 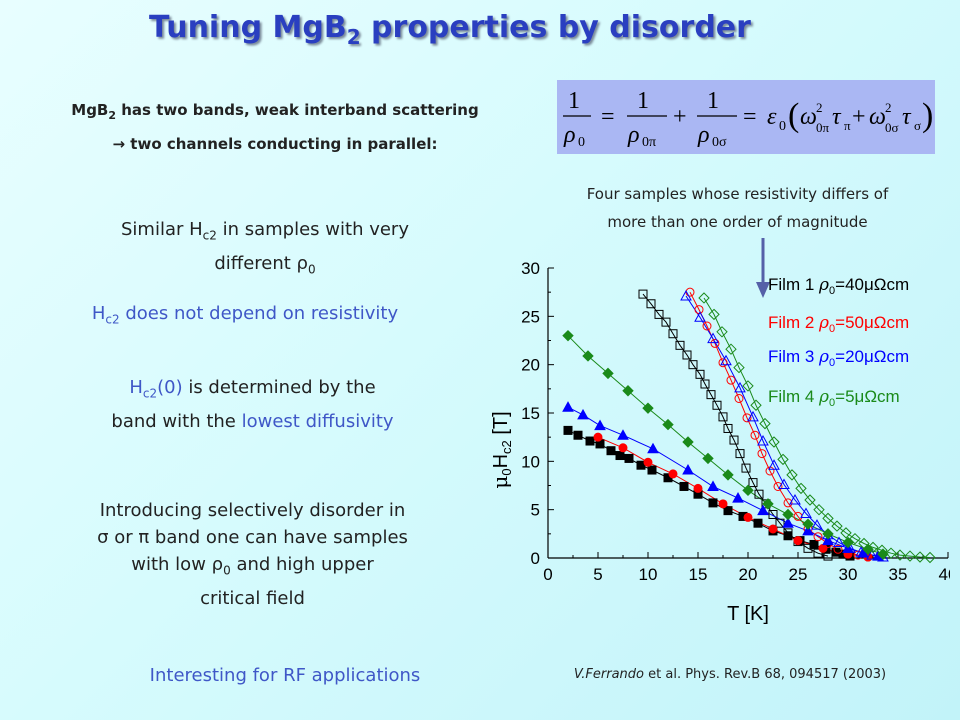 What do you see at coordinates (648, 574) in the screenshot?
I see `x-tick-label: 10` at bounding box center [648, 574].